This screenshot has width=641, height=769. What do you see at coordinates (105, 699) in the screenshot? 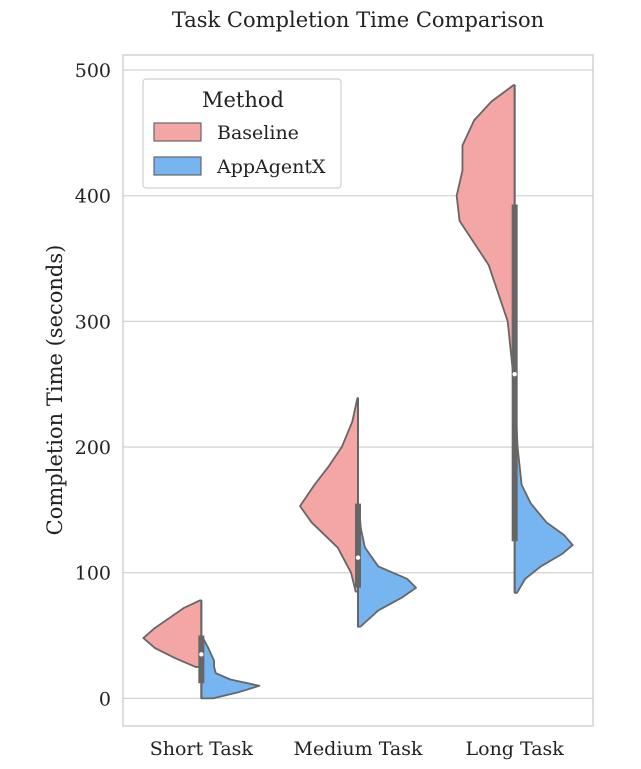
I see `y-tick-label: 0` at bounding box center [105, 699].